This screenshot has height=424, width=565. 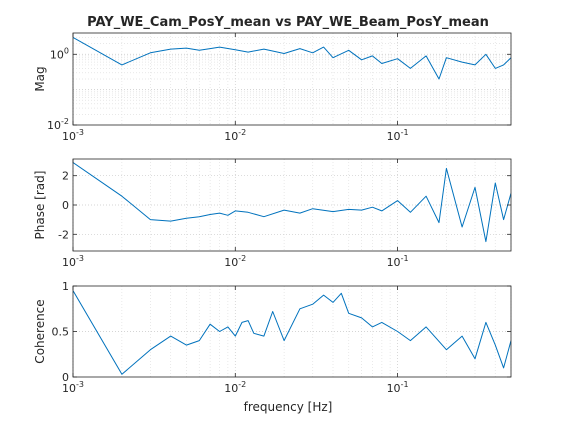 I want to click on phase-y-tick-label: 0, so click(x=65, y=205).